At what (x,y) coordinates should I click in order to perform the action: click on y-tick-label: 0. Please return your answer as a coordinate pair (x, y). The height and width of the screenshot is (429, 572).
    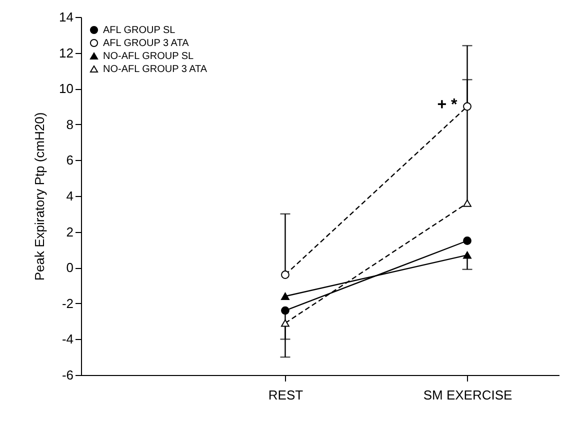
    Looking at the image, I should click on (70, 268).